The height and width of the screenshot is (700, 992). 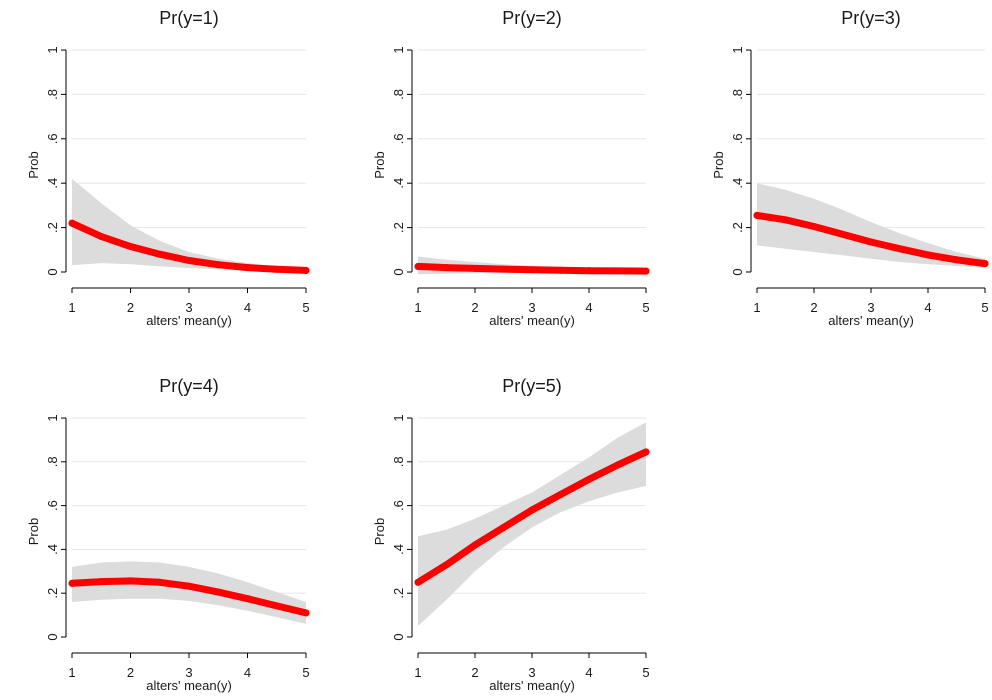 What do you see at coordinates (379, 164) in the screenshot?
I see `y-axis-label-2: Prob` at bounding box center [379, 164].